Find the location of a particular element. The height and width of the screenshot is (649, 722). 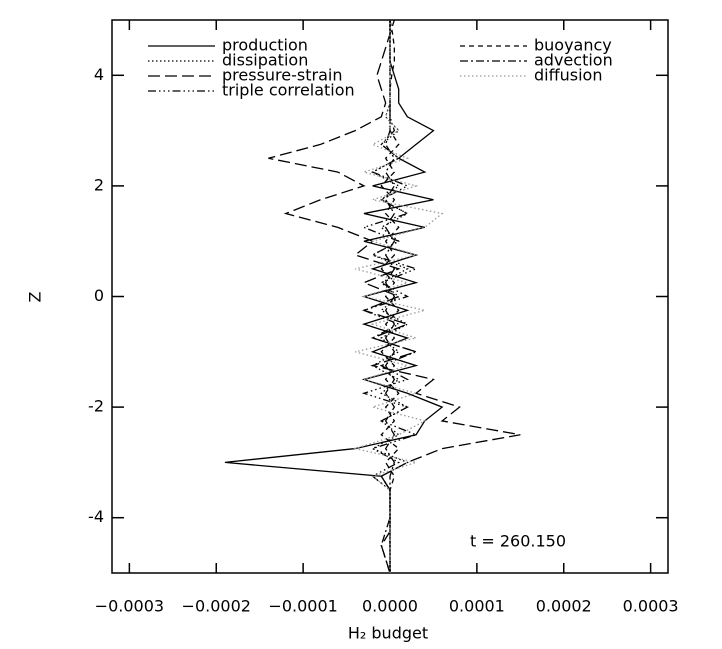

y-tick-label: 0 is located at coordinates (99, 295).